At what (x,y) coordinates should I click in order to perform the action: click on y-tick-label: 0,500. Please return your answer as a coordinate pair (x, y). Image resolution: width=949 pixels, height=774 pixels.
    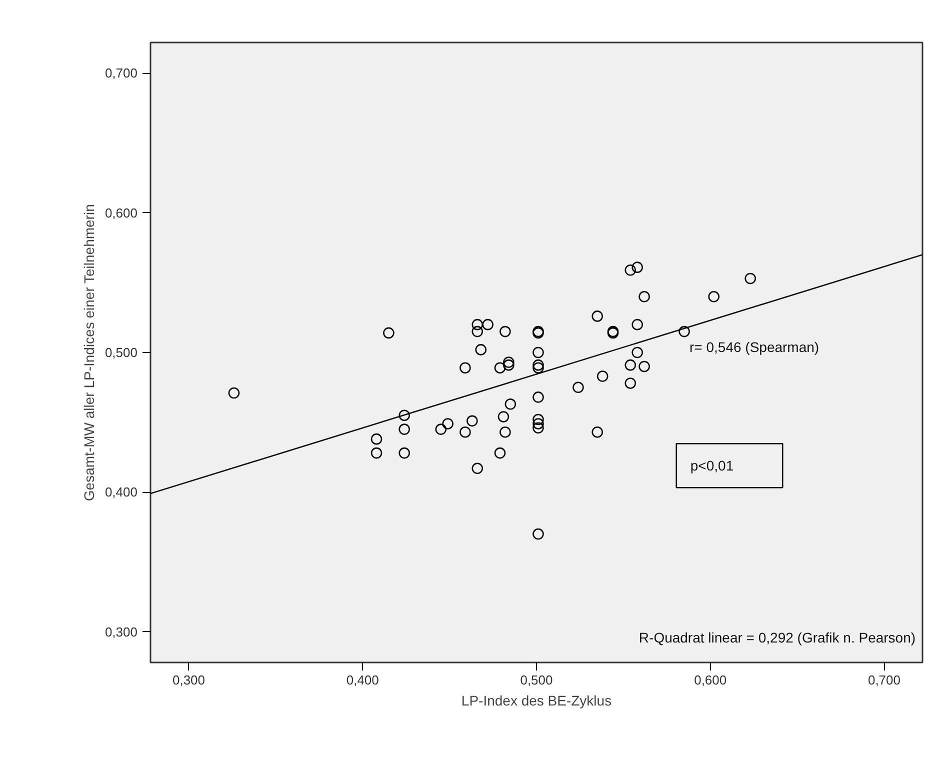
    Looking at the image, I should click on (121, 352).